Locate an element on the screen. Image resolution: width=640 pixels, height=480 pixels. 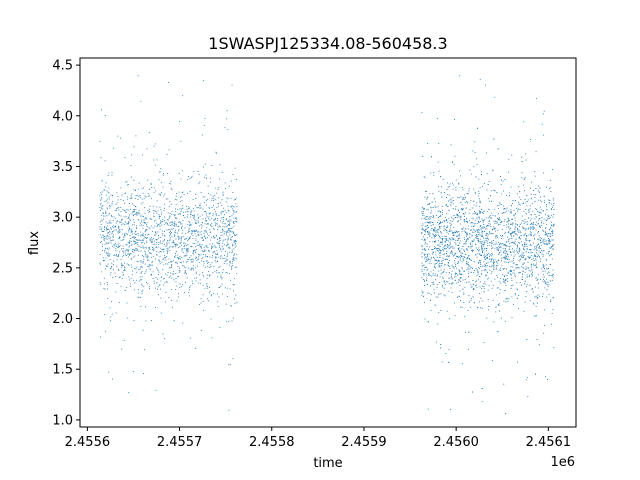
x-axis-offset: 1e6 is located at coordinates (562, 462).